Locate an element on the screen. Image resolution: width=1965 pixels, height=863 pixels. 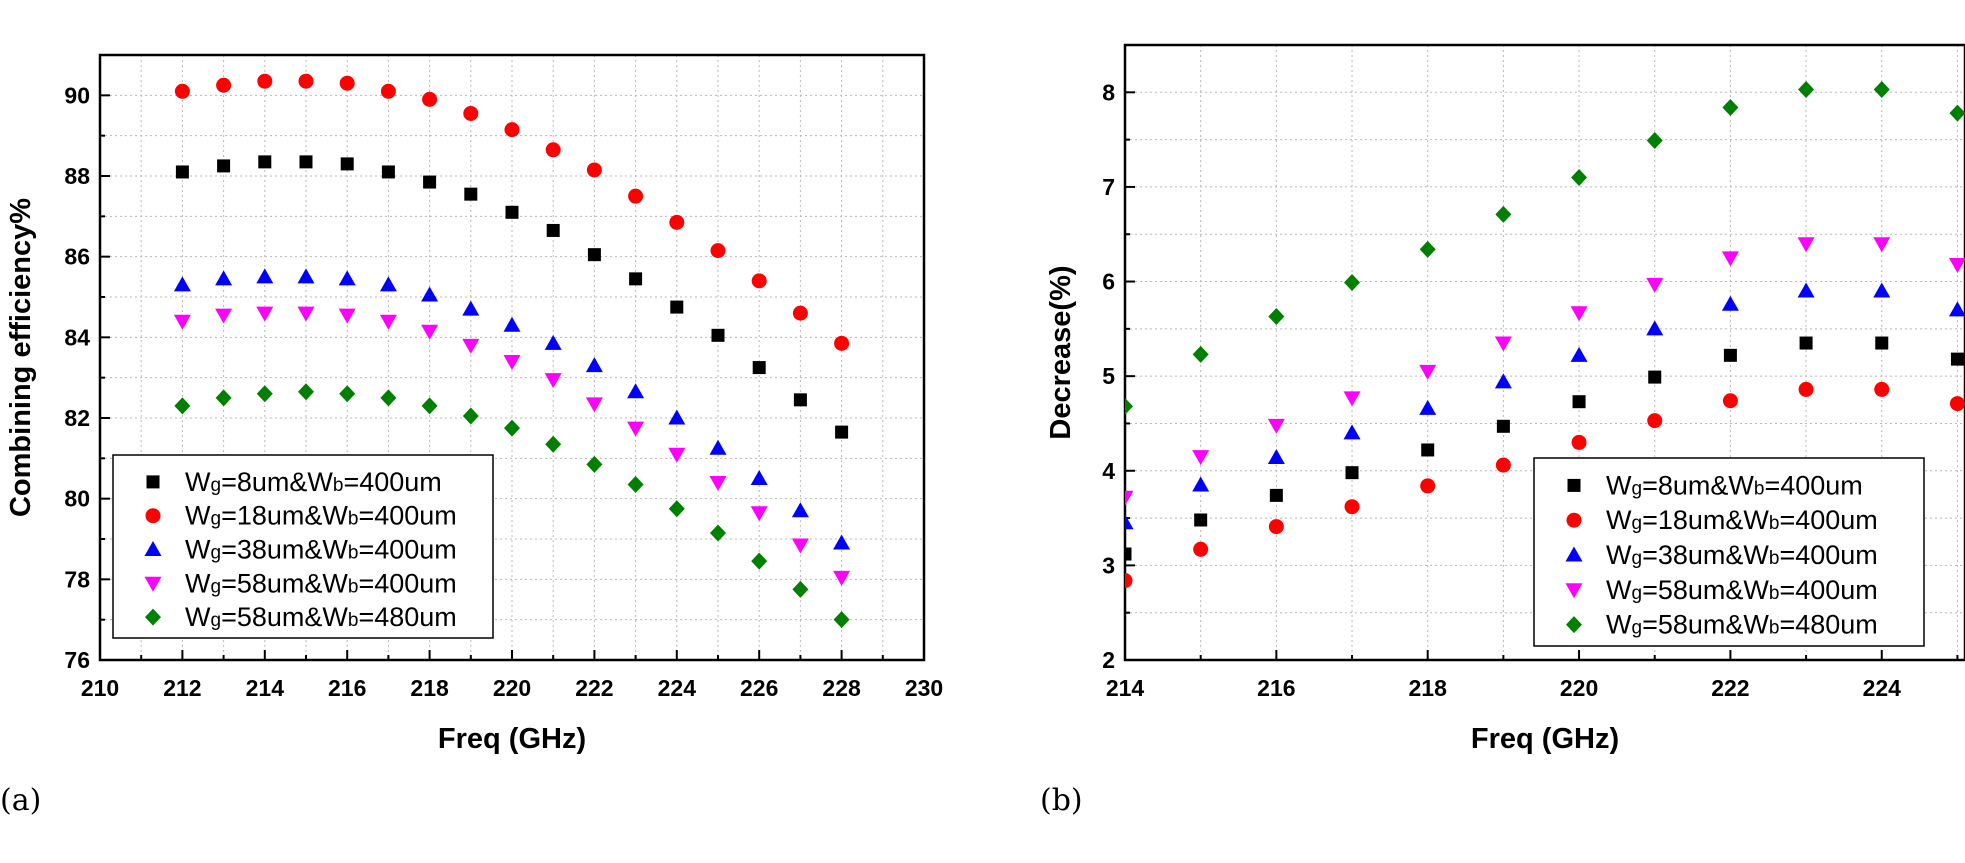
y-tick-label: 4 is located at coordinates (1108, 471).